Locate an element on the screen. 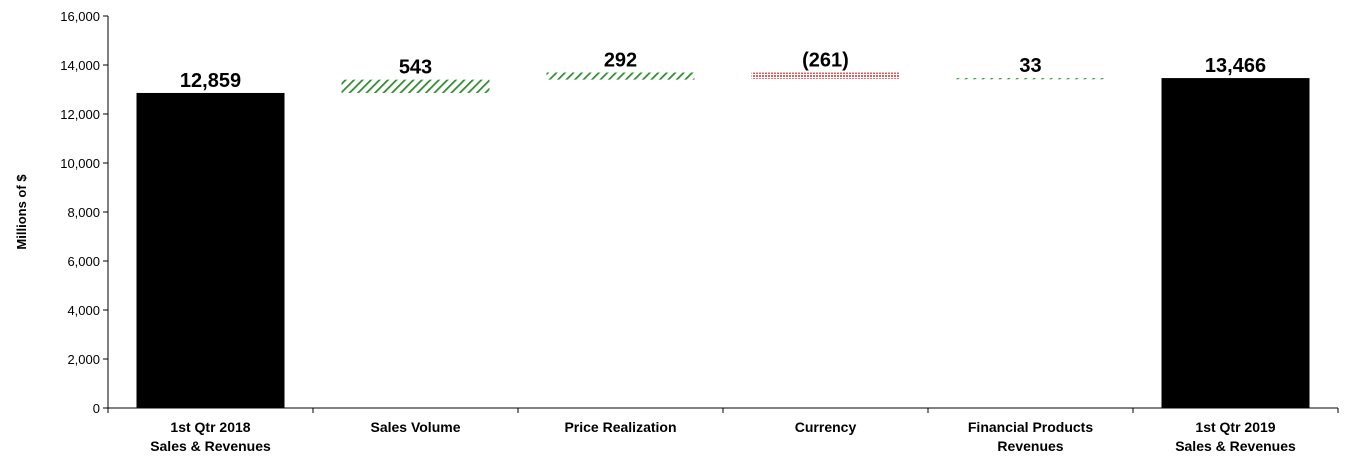  x-category-label: Sales Volume is located at coordinates (415, 427).